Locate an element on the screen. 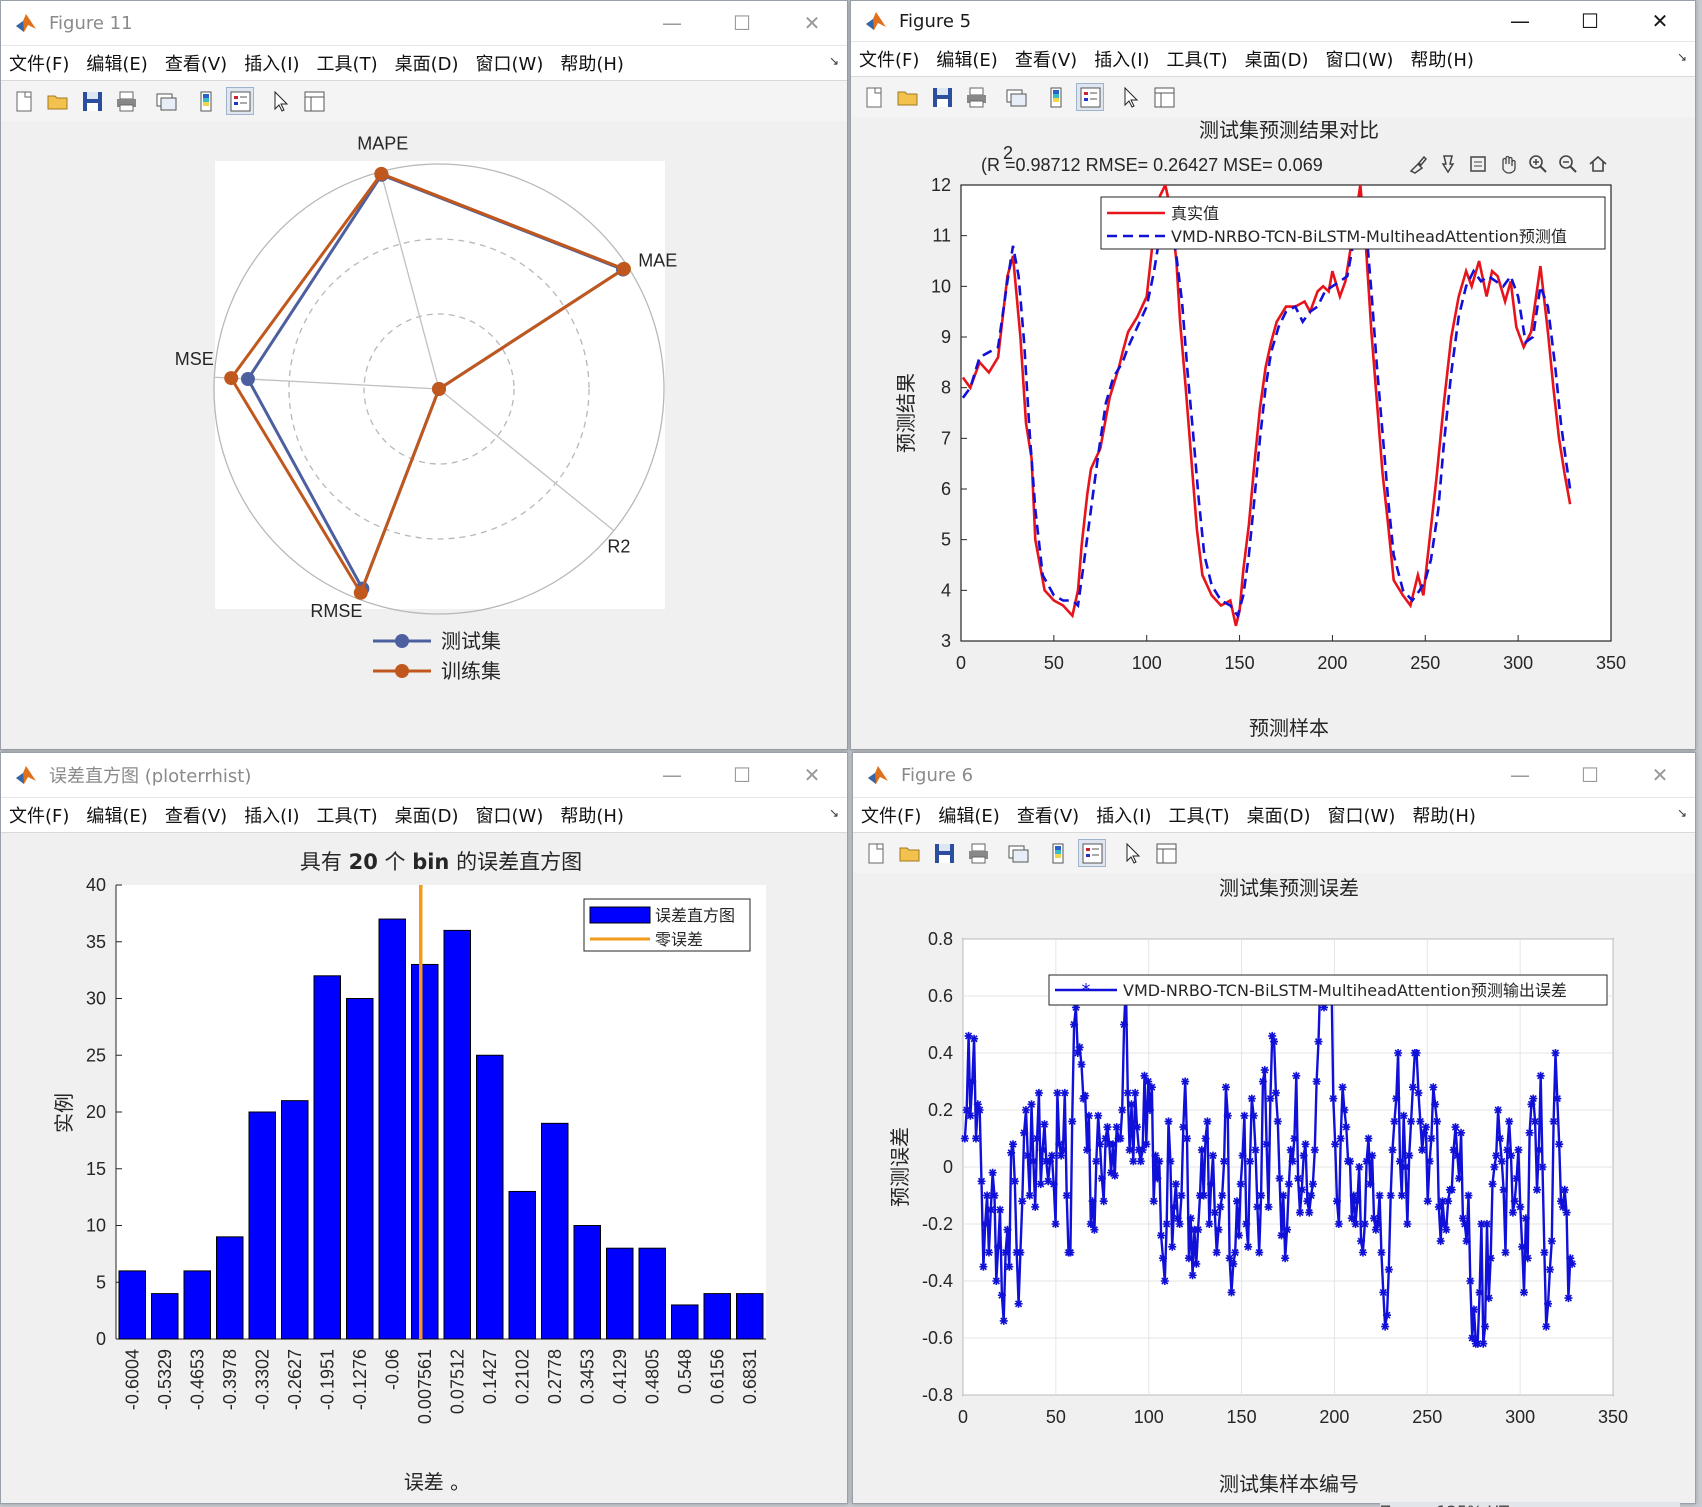  titlebar: Figure 6 — ☐ ✕ is located at coordinates (1274, 775).